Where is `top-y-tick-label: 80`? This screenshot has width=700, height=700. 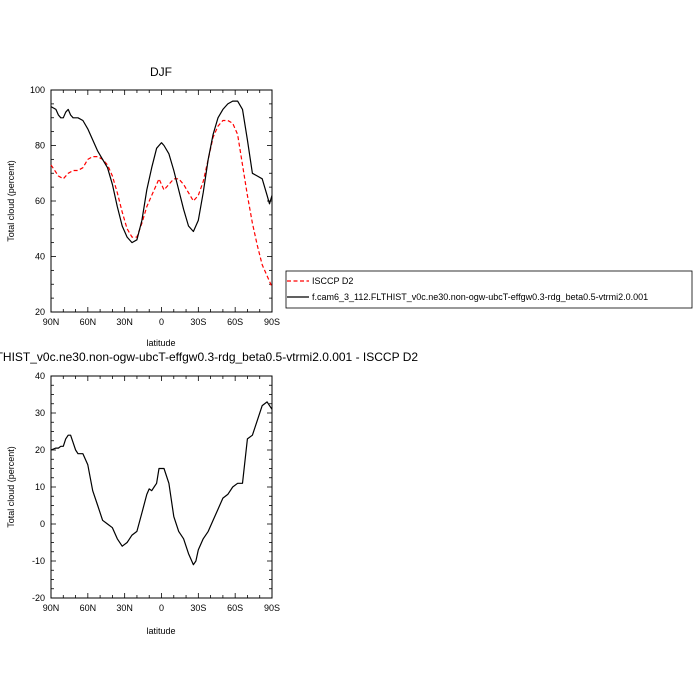 top-y-tick-label: 80 is located at coordinates (40, 146).